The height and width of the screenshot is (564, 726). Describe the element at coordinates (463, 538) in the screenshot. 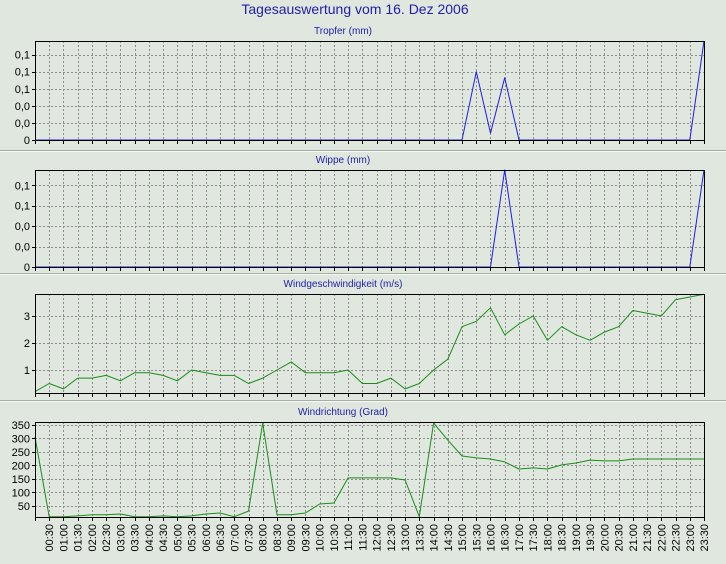

I see `x-tick-label: 15:00` at that location.